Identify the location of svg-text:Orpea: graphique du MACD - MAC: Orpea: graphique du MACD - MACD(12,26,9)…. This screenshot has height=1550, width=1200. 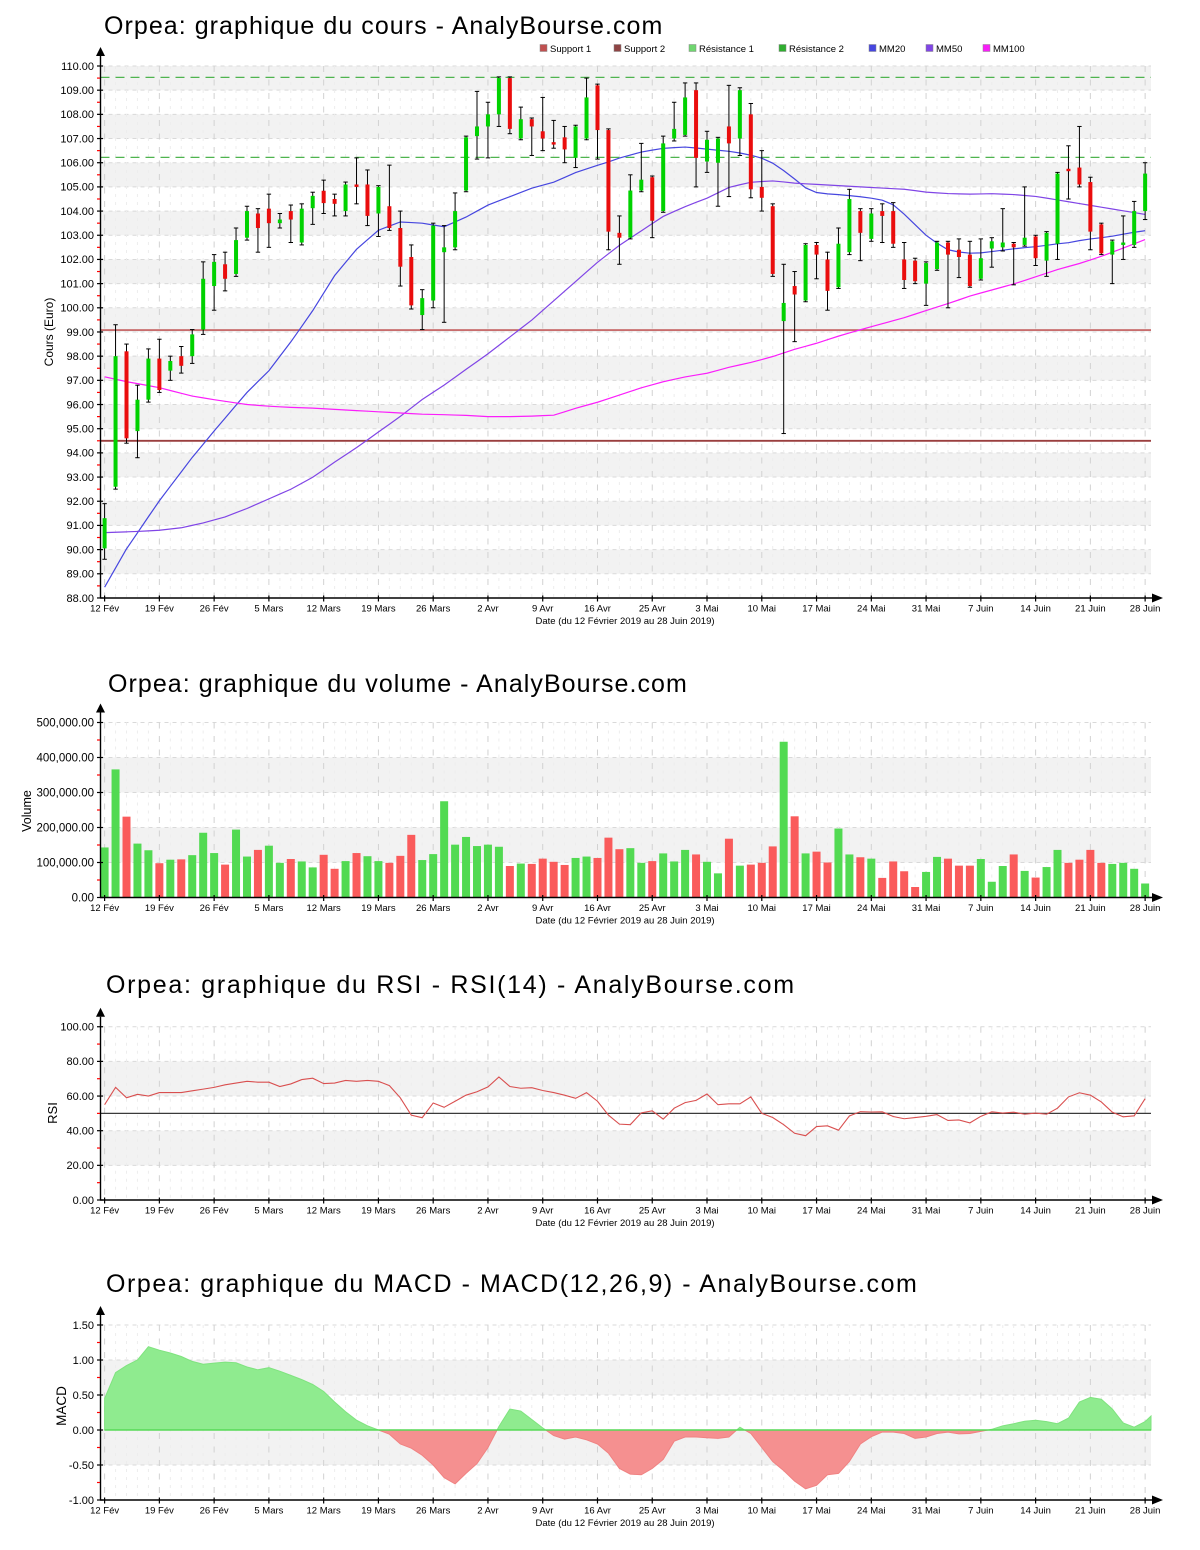
(512, 1284).